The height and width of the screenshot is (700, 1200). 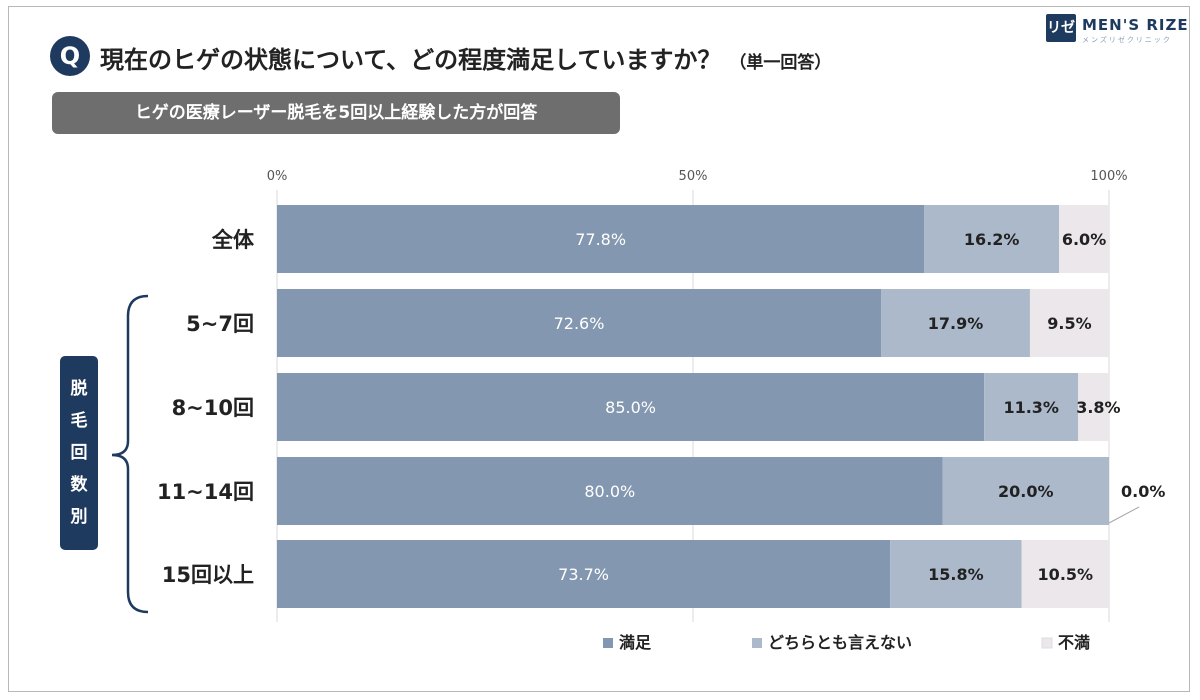 I want to click on data-label: 3.8%, so click(x=1098, y=407).